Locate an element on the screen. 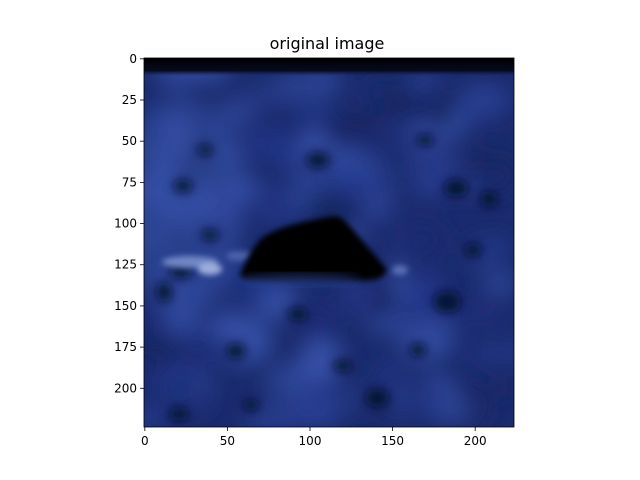 Image resolution: width=640 pixels, height=480 pixels. y-tick-label: 25 is located at coordinates (129, 100).